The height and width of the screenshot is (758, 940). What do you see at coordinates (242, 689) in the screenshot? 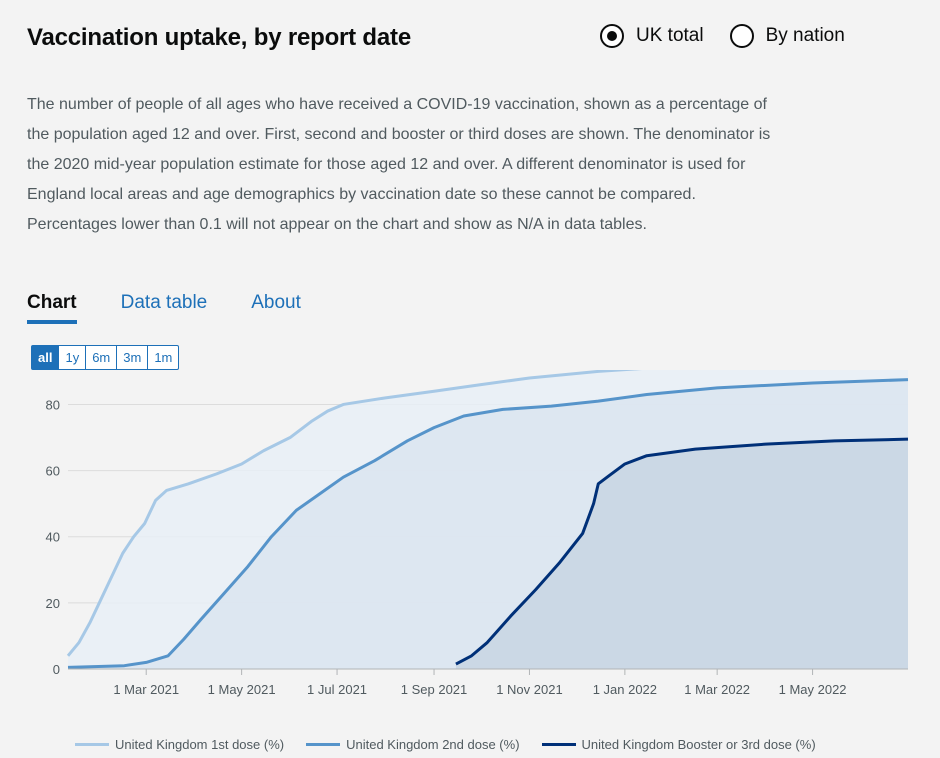
I see `x-tick-label: 1 May 2021` at bounding box center [242, 689].